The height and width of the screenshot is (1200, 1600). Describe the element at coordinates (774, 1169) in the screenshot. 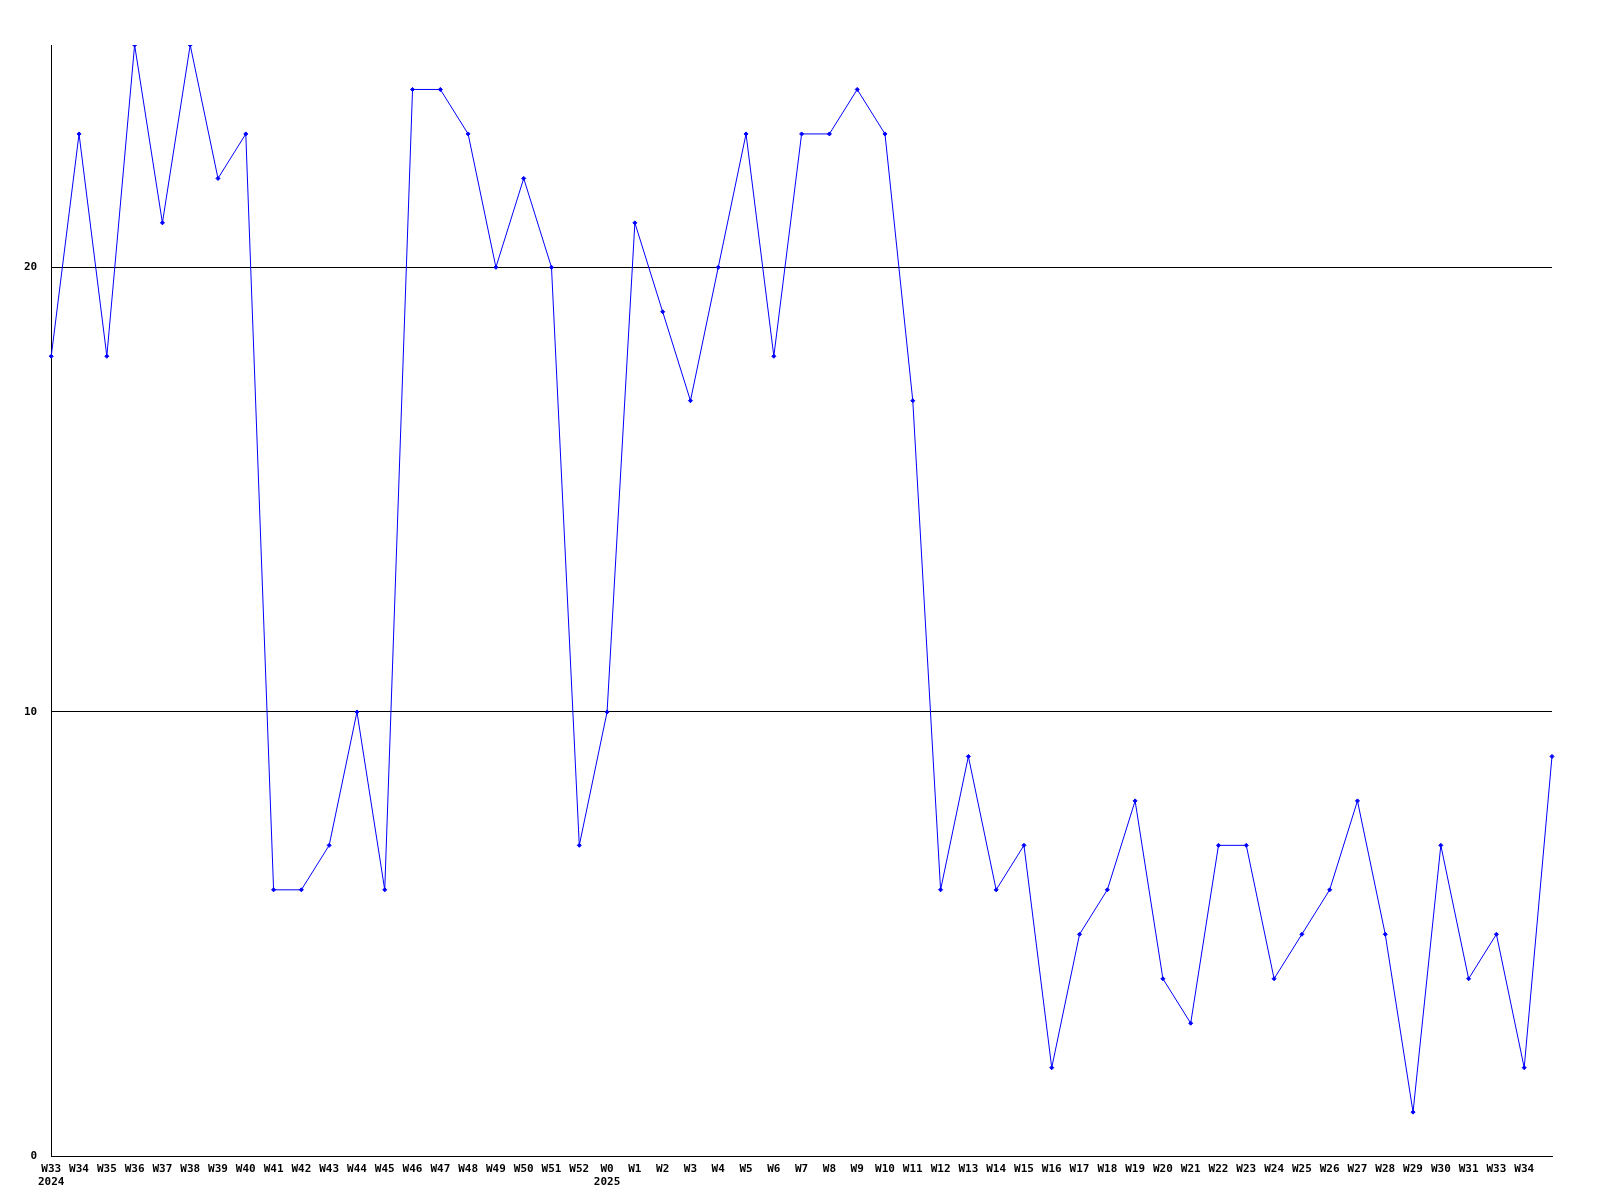

I see `x-tick-label: W6` at that location.